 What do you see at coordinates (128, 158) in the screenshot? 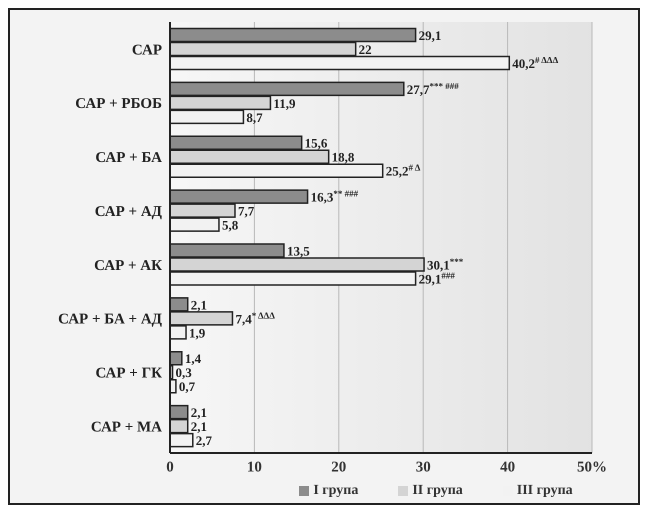
I see `y-tick-label: САР + БА` at bounding box center [128, 158].